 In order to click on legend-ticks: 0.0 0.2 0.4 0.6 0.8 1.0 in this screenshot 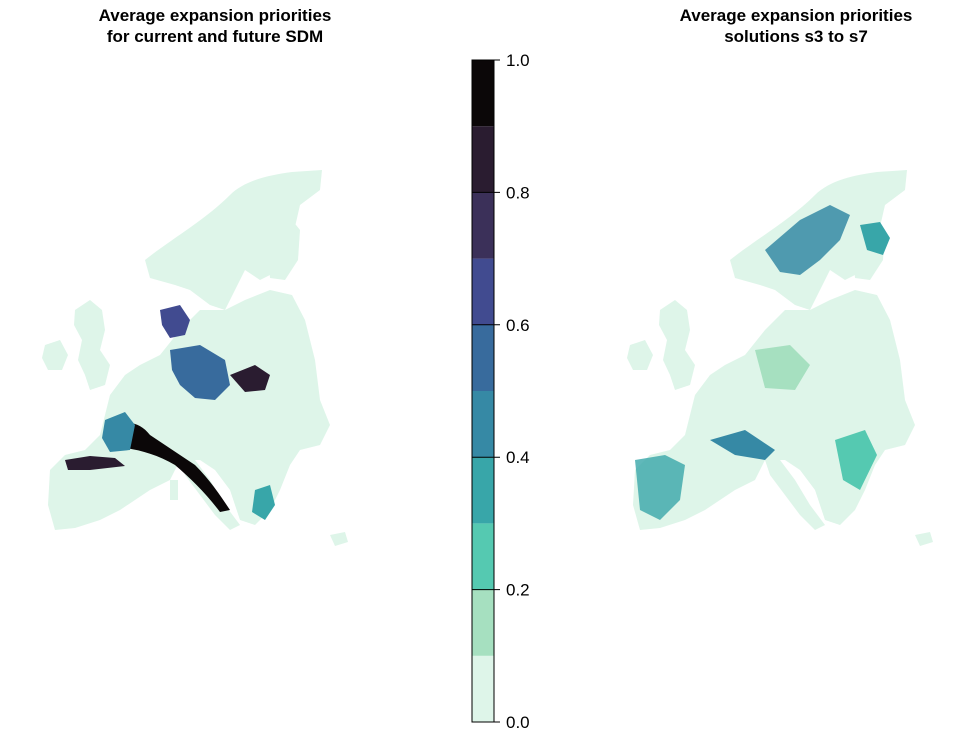, I will do `click(501, 390)`.